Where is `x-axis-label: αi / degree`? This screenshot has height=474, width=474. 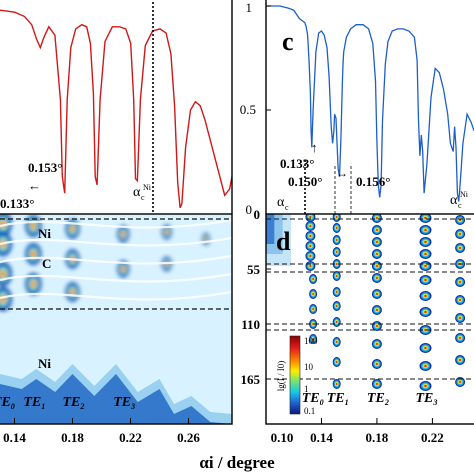
x-axis-label: αi / degree is located at coordinates (237, 462).